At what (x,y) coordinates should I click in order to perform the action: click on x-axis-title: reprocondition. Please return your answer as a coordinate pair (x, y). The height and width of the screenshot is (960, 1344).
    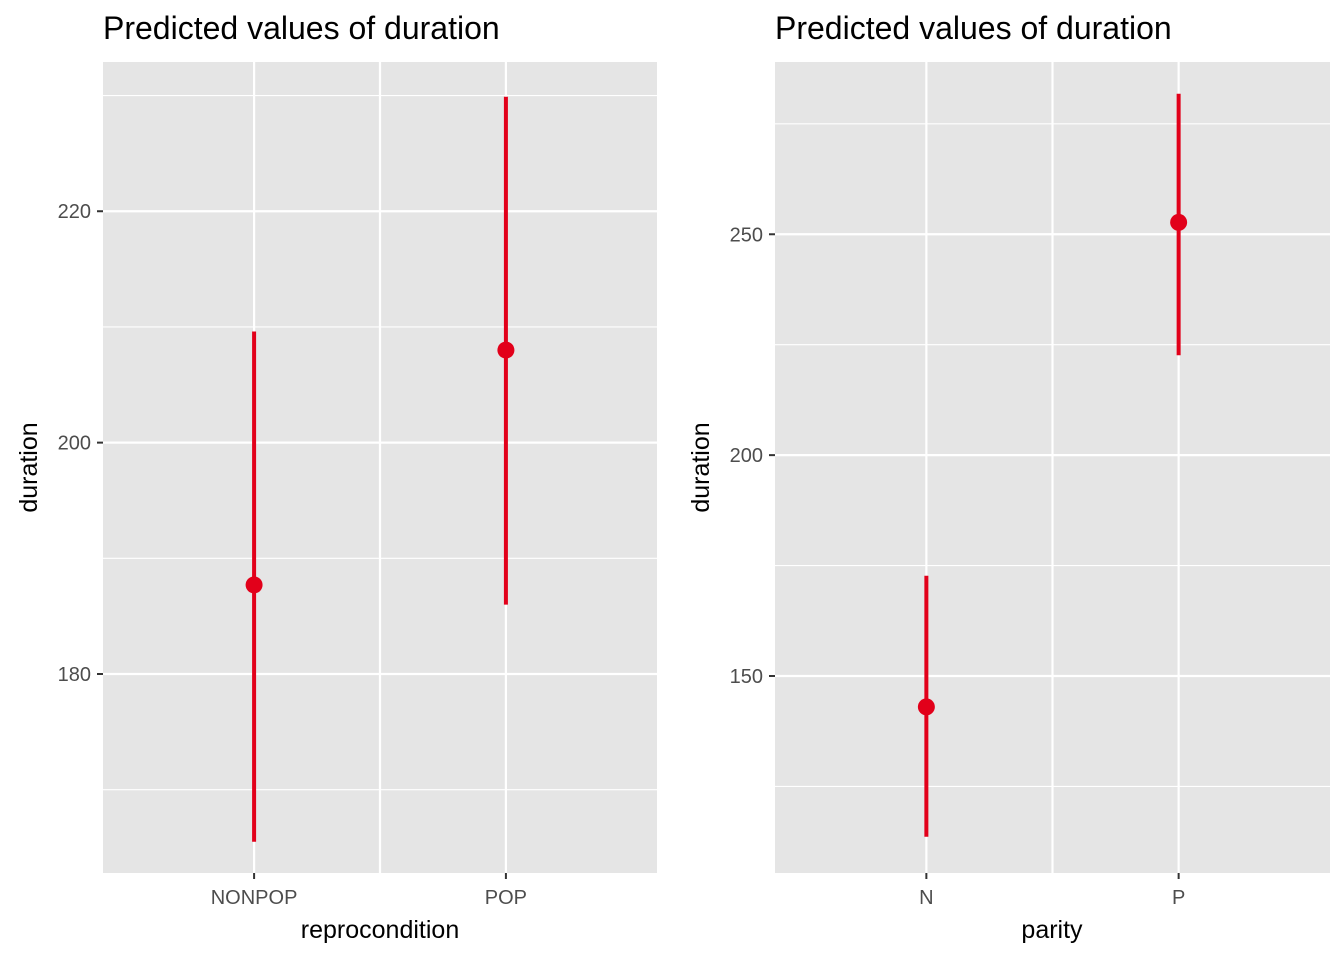
    Looking at the image, I should click on (380, 930).